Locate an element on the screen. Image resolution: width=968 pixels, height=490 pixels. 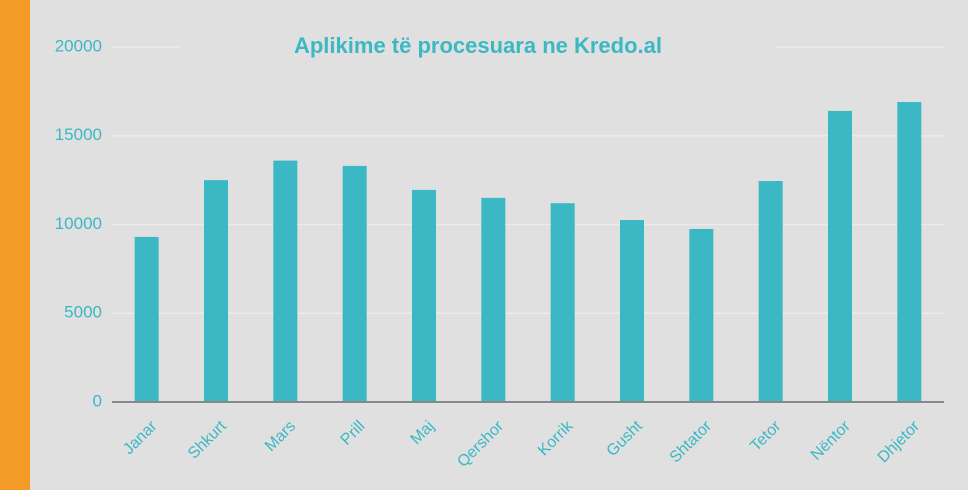
chart-title: Aplikime të procesuara ne Kredo.al is located at coordinates (478, 45).